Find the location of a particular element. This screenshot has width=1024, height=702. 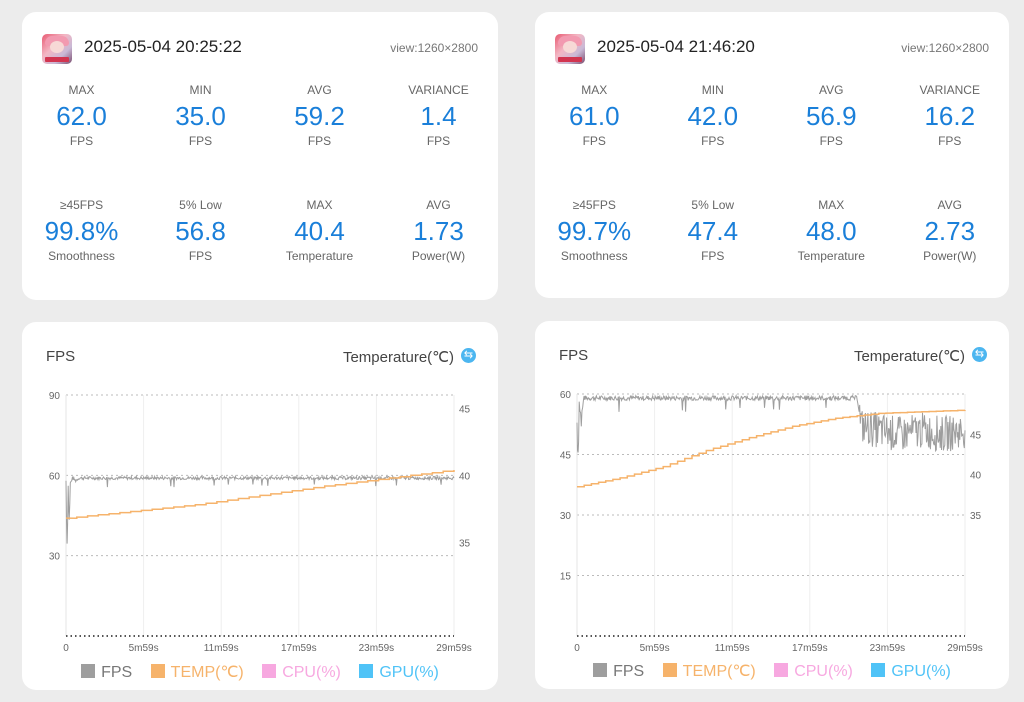

y-right-tick-label: 35 is located at coordinates (976, 516).